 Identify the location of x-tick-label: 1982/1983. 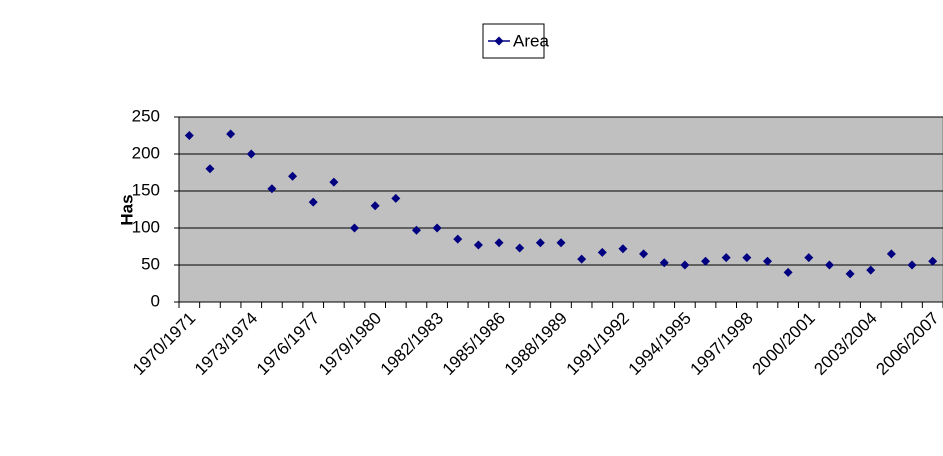
(412, 344).